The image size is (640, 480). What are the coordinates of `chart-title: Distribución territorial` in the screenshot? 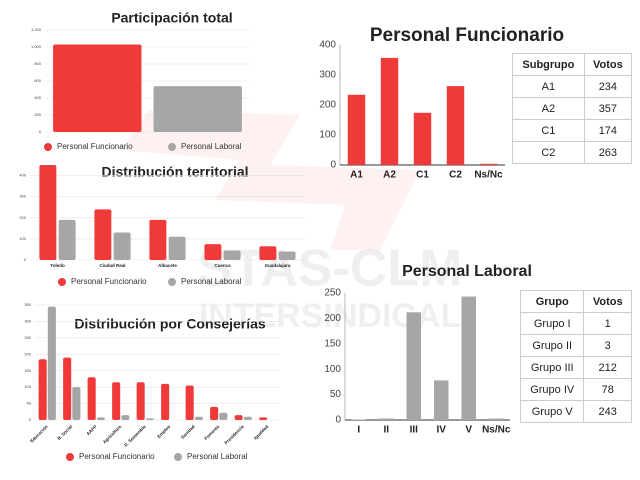 It's located at (174, 172).